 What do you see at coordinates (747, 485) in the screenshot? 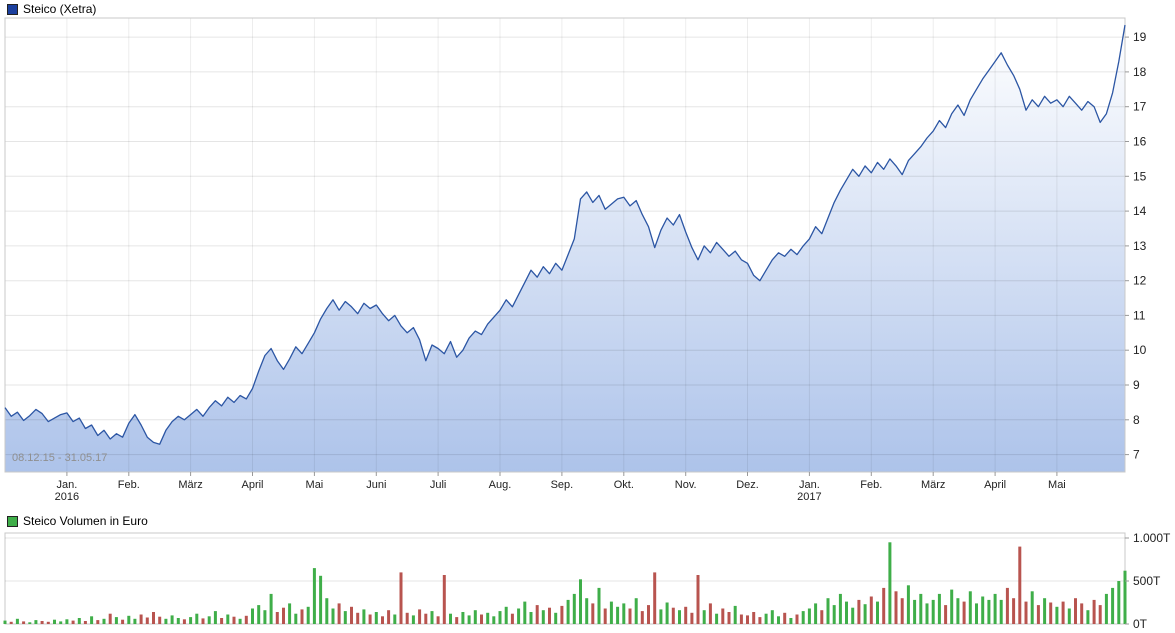
I see `x-tick-label: Dez.` at bounding box center [747, 485].